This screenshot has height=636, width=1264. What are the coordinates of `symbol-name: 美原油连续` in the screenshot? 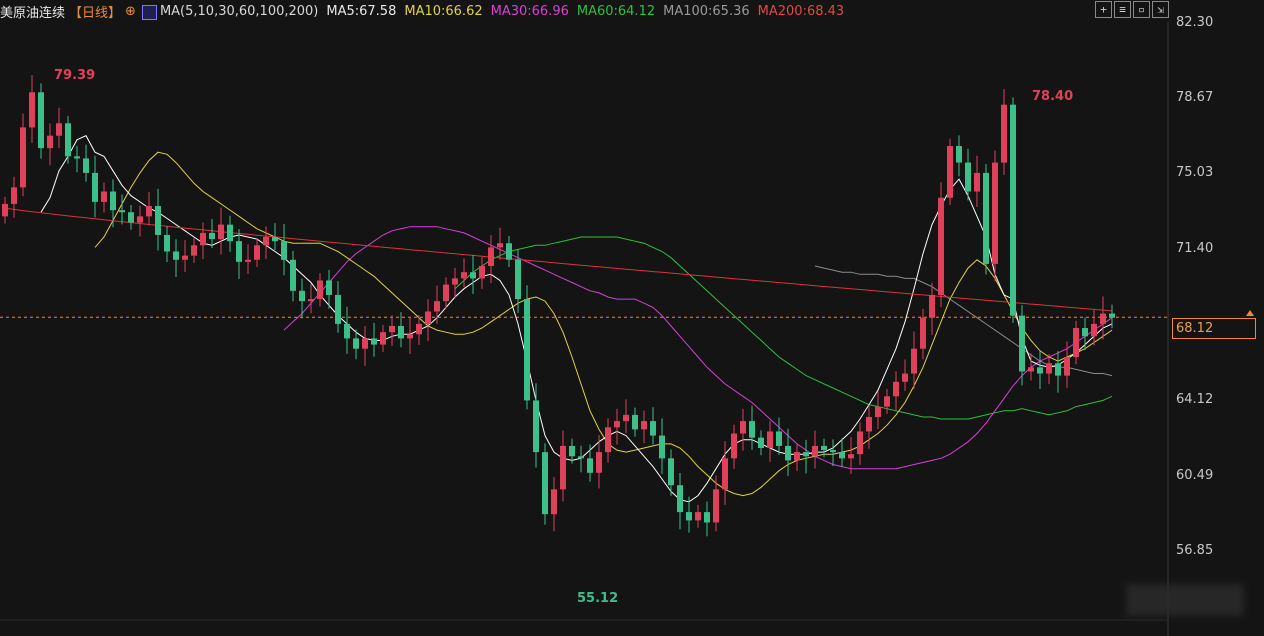 It's located at (33, 13).